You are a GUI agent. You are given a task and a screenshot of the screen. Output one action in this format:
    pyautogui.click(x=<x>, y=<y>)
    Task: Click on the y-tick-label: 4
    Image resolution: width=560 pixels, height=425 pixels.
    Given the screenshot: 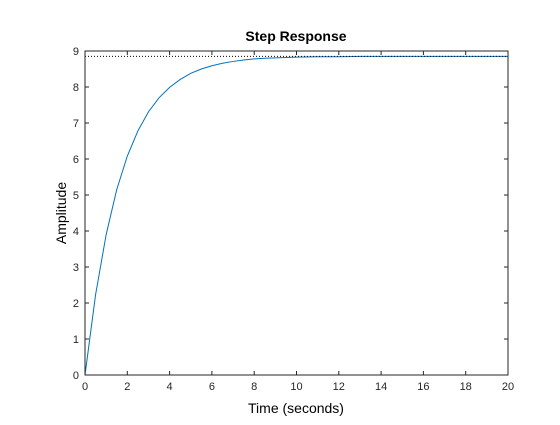 What is the action you would take?
    pyautogui.click(x=76, y=232)
    